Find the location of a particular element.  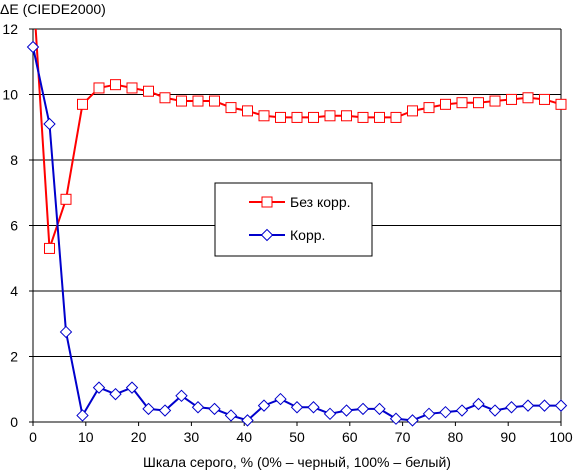

y-tick-label: 6 is located at coordinates (14, 226).